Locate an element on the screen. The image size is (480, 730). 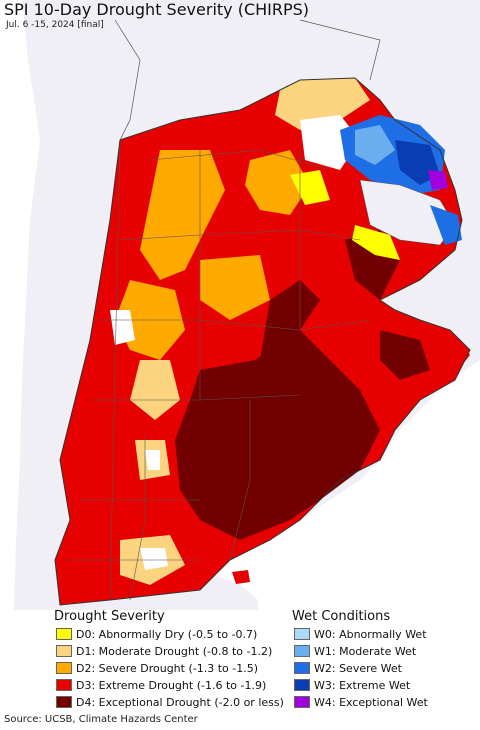
source-note: Source: UCSB, Climate Hazards Center is located at coordinates (101, 719).